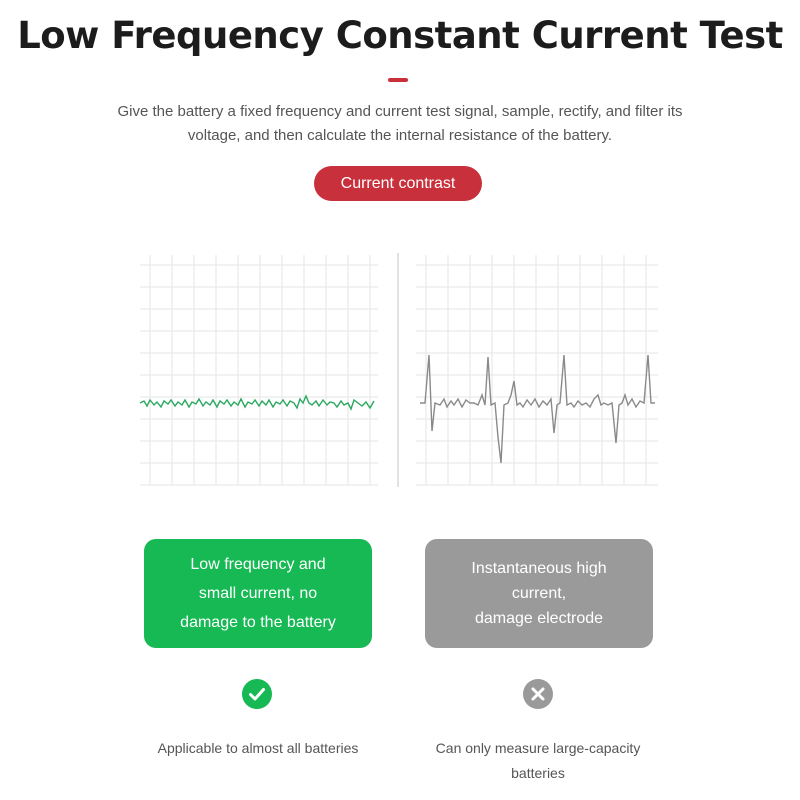 This screenshot has width=800, height=800. Describe the element at coordinates (259, 370) in the screenshot. I see `low-frequency-grid` at that location.